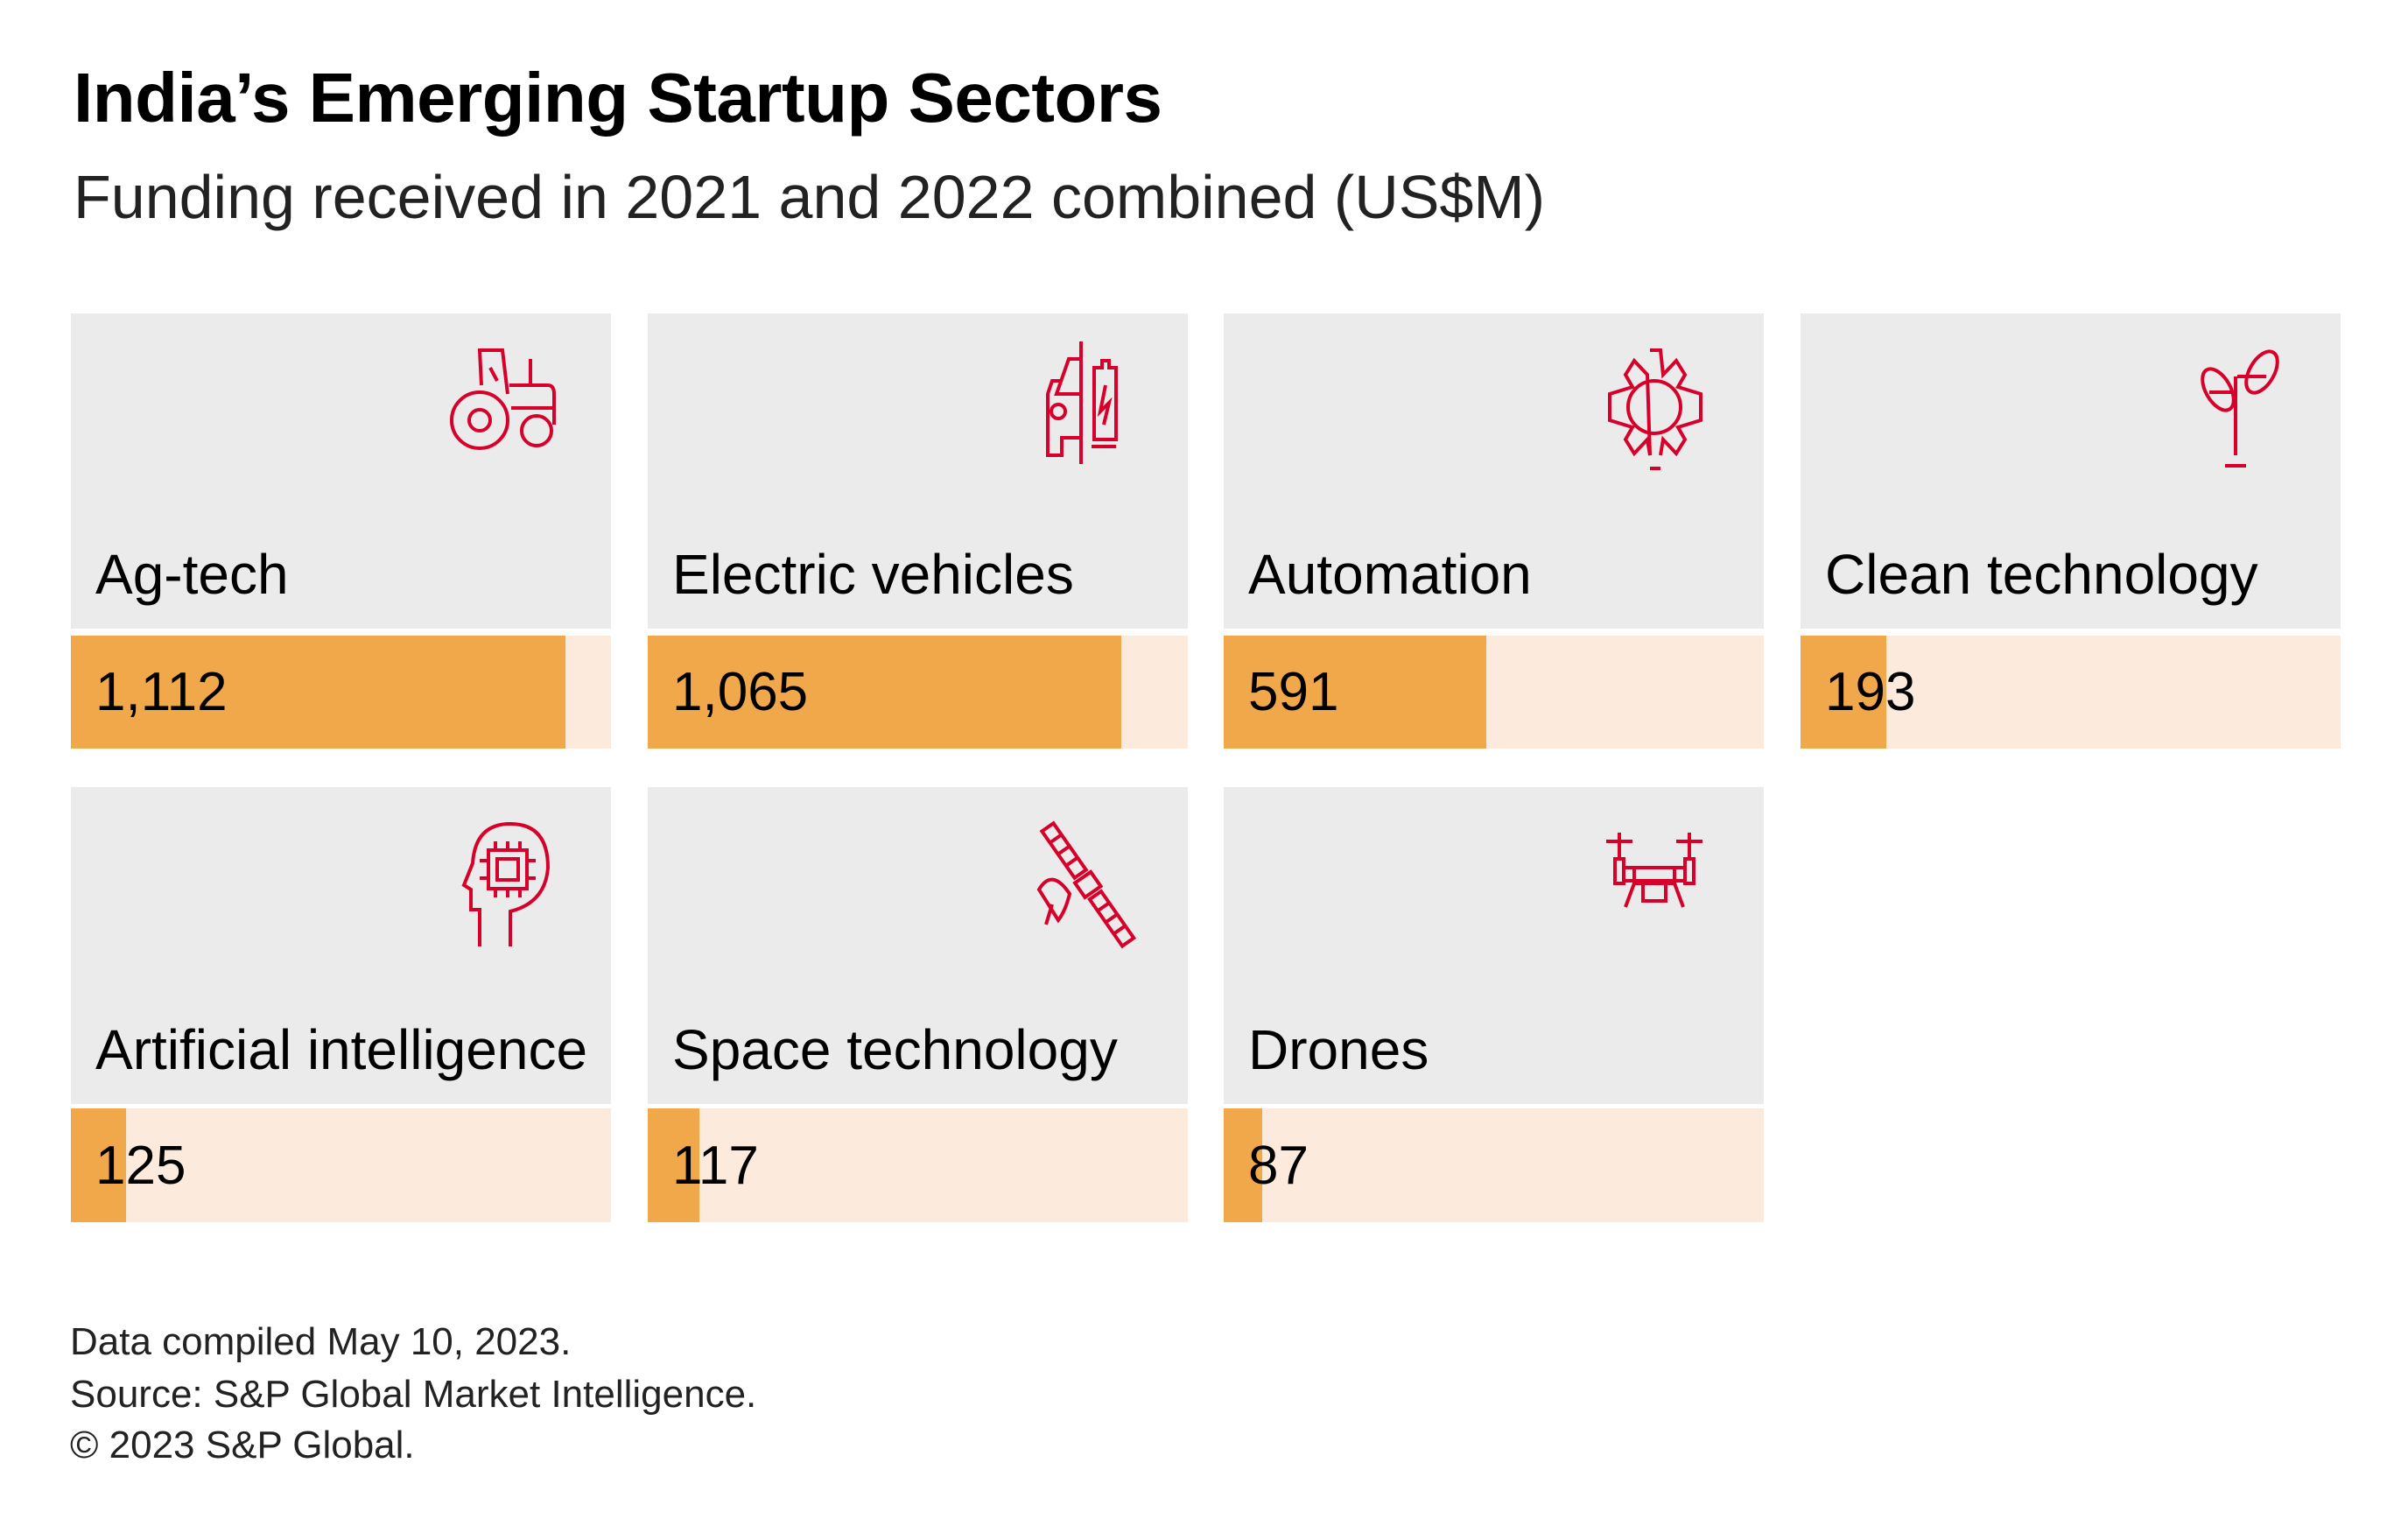  What do you see at coordinates (741, 692) in the screenshot?
I see `value-label: 1,065` at bounding box center [741, 692].